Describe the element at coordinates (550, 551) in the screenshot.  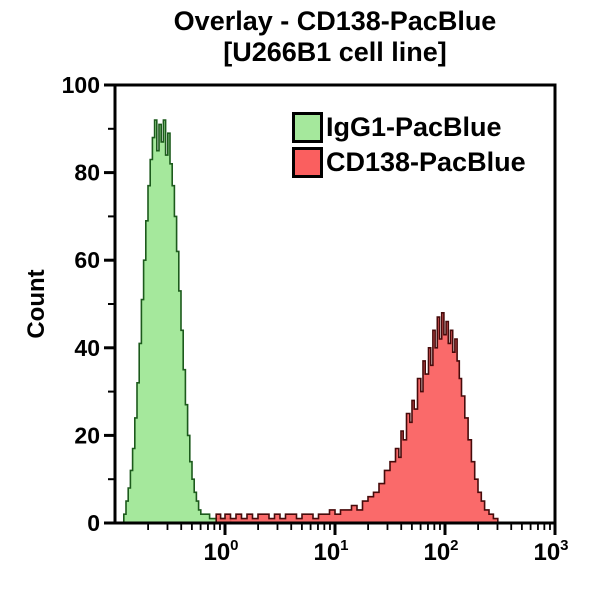
I see `x-tick-label: 10³` at that location.